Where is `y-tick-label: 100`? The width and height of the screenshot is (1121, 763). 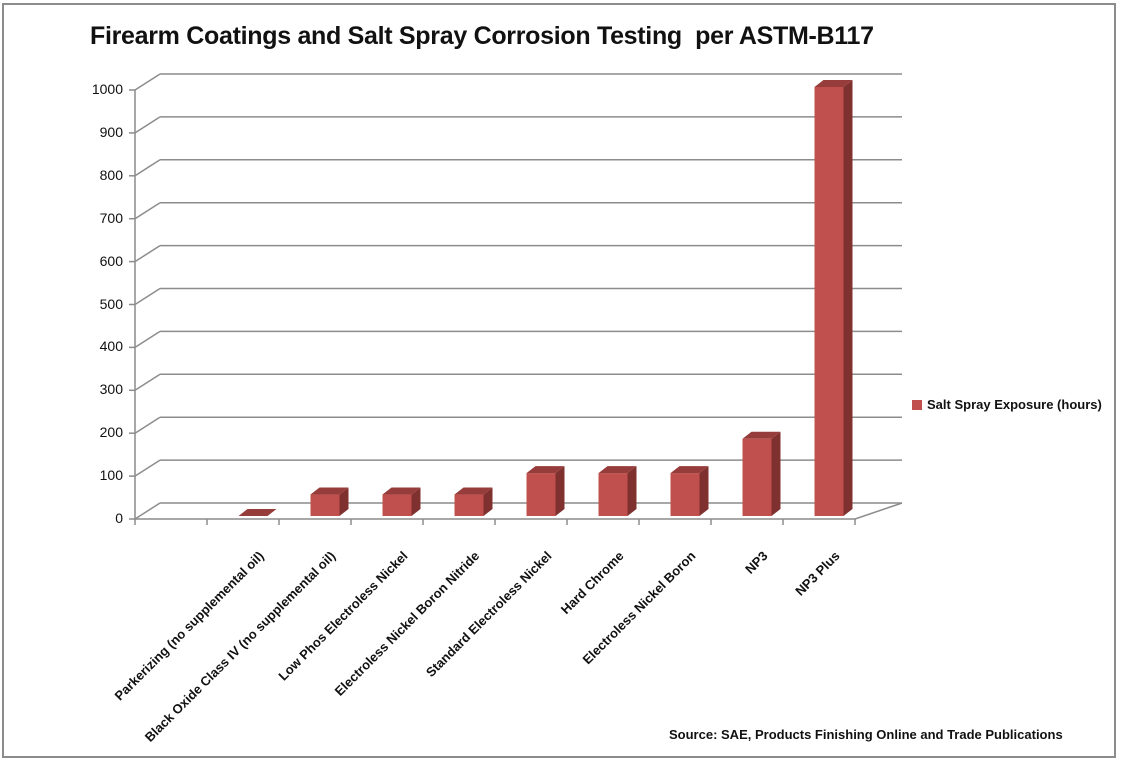 y-tick-label: 100 is located at coordinates (111, 475).